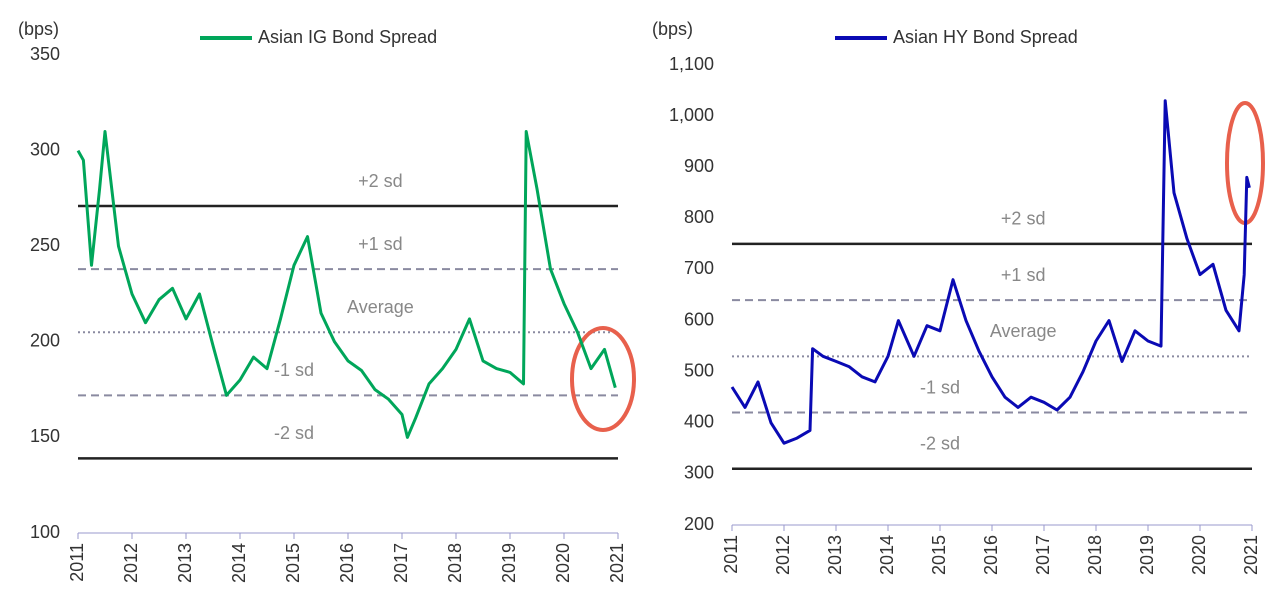 This screenshot has height=615, width=1280. What do you see at coordinates (45, 532) in the screenshot?
I see `y-tick-label: 100` at bounding box center [45, 532].